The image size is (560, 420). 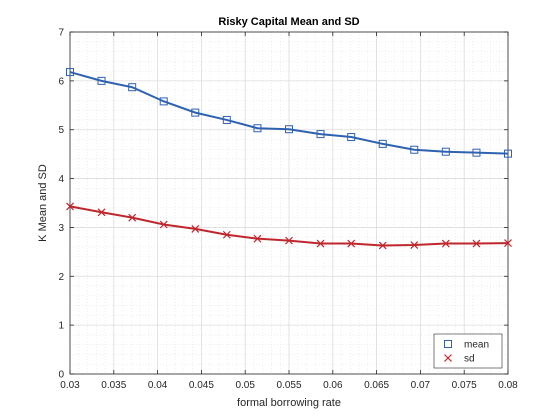 I want to click on x-tick-label: 0.035, so click(x=113, y=385).